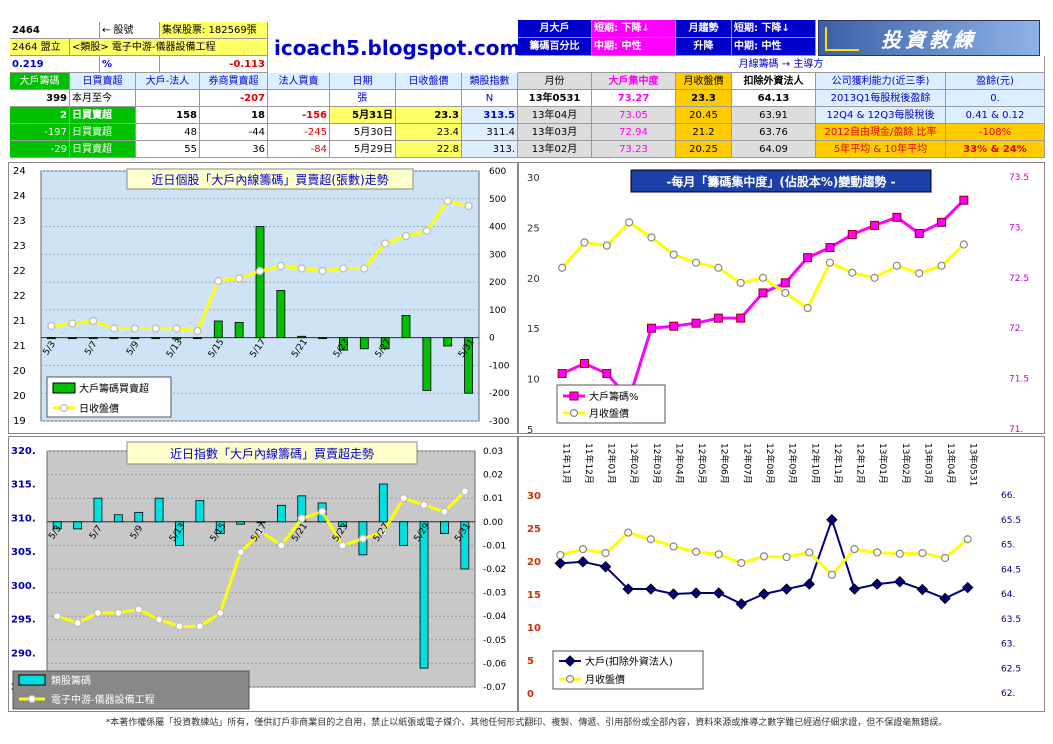  I want to click on right-tick-label: 71., so click(1016, 430).